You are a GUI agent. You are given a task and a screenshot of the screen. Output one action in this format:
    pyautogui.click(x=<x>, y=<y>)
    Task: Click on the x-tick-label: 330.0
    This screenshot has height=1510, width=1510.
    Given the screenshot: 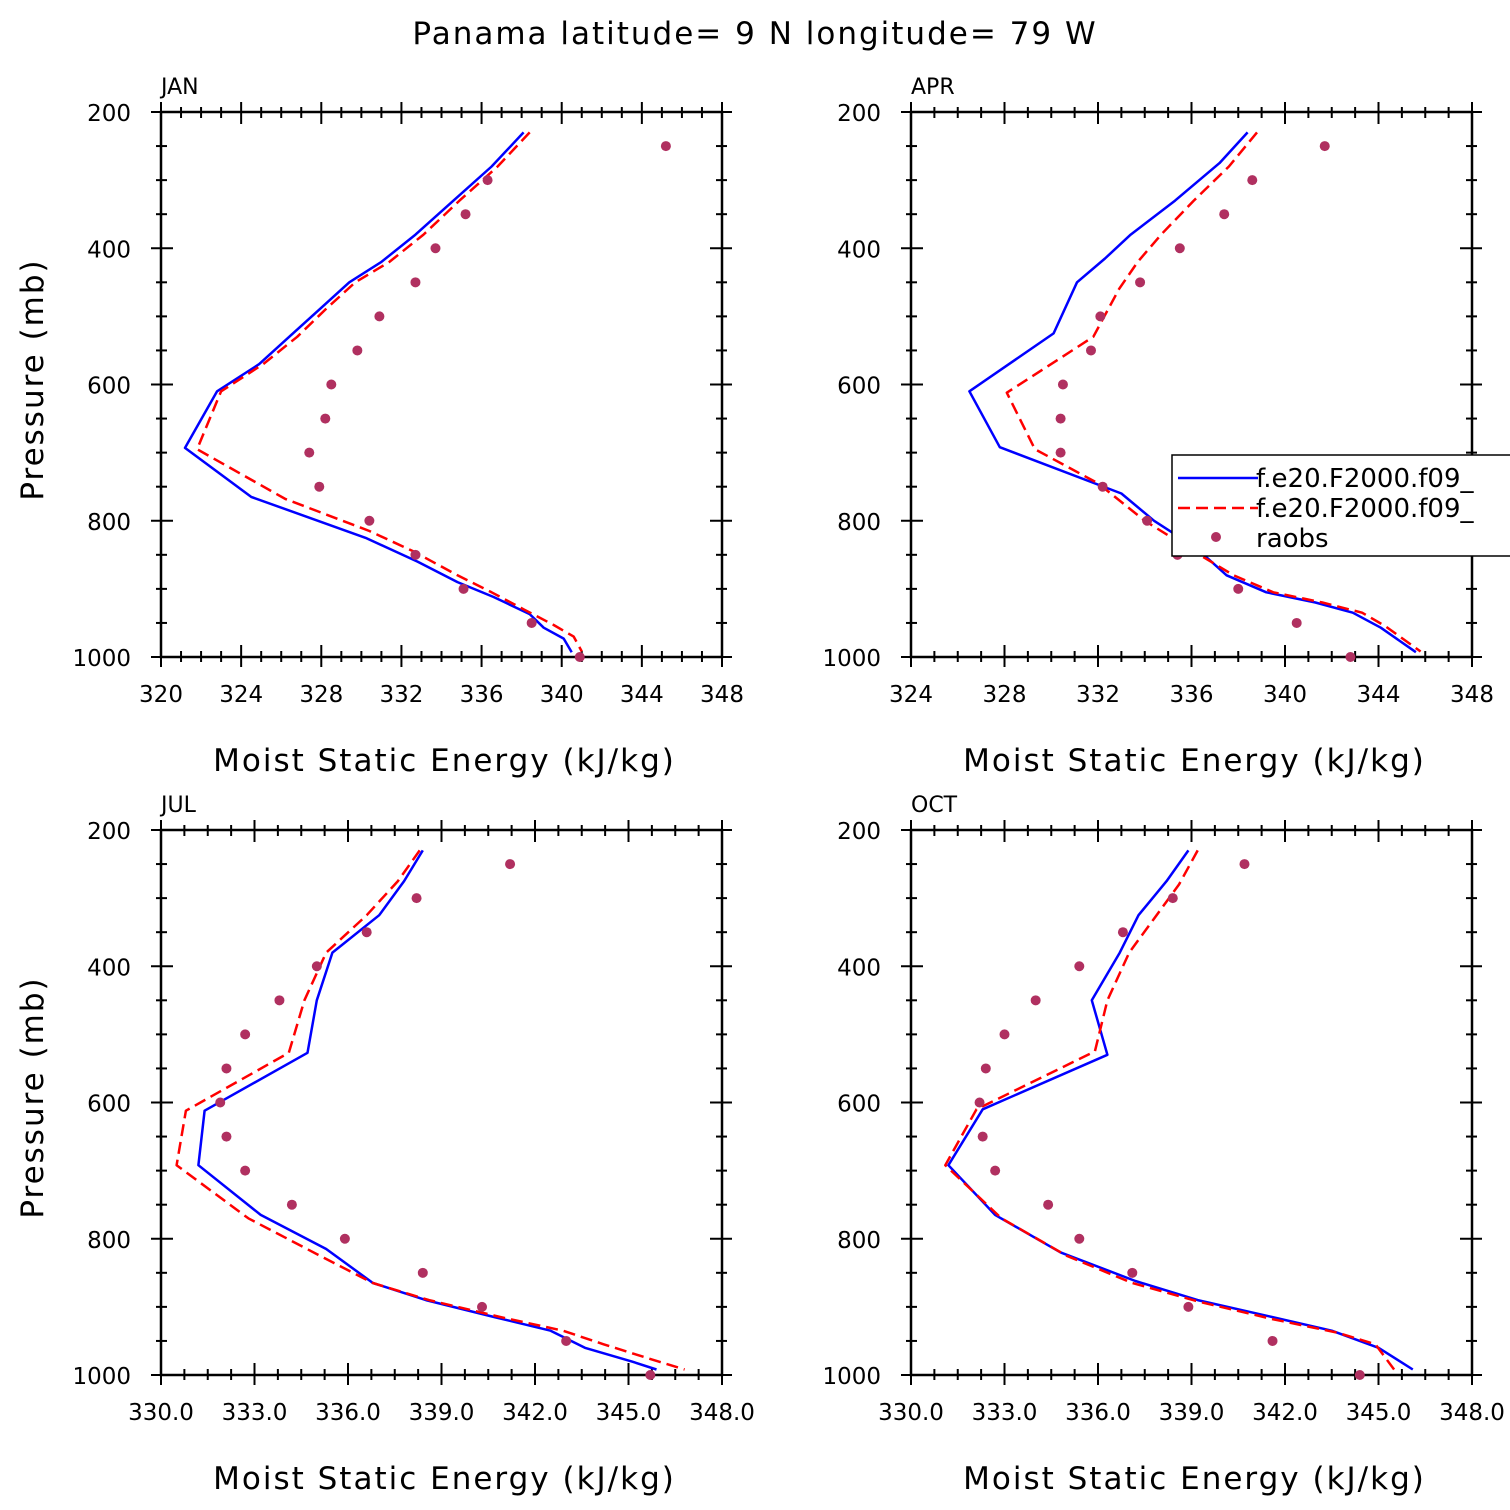 What is the action you would take?
    pyautogui.click(x=161, y=1413)
    